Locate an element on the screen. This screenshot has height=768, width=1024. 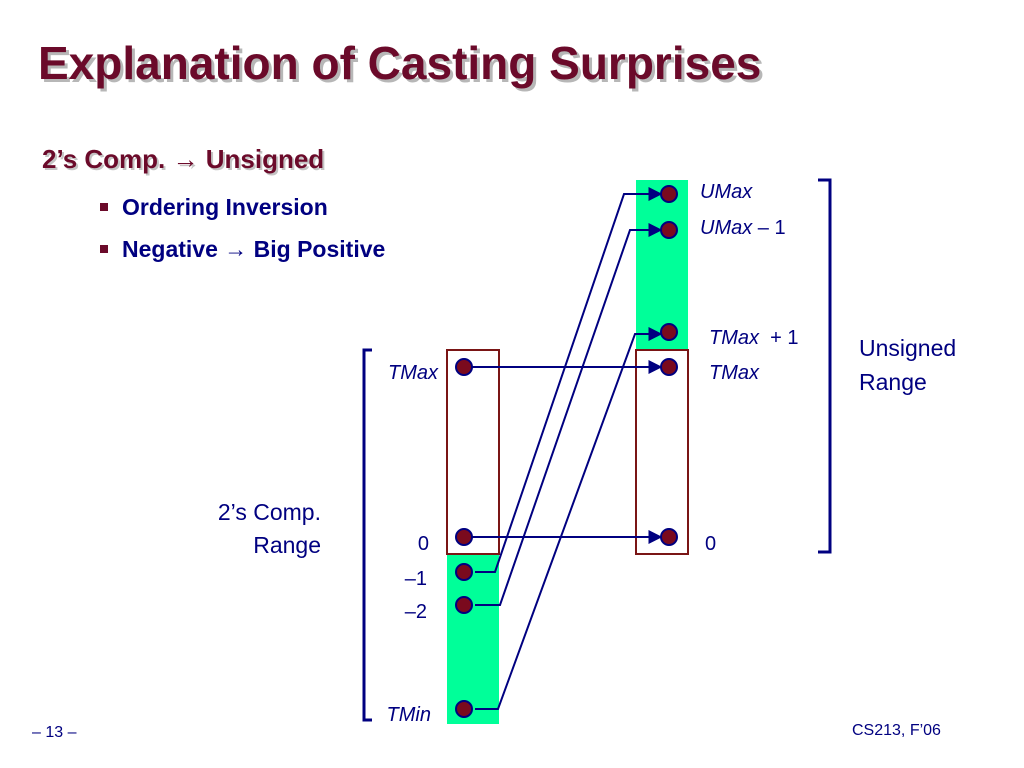
label-minus-1: – 1 is located at coordinates (768, 228).